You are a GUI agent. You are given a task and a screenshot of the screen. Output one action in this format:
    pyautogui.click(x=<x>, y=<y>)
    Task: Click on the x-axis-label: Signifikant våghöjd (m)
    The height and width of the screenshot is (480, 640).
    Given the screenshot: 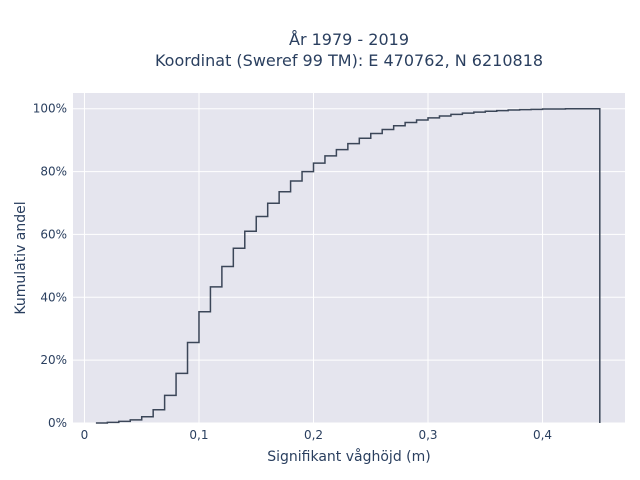 What is the action you would take?
    pyautogui.click(x=348, y=456)
    